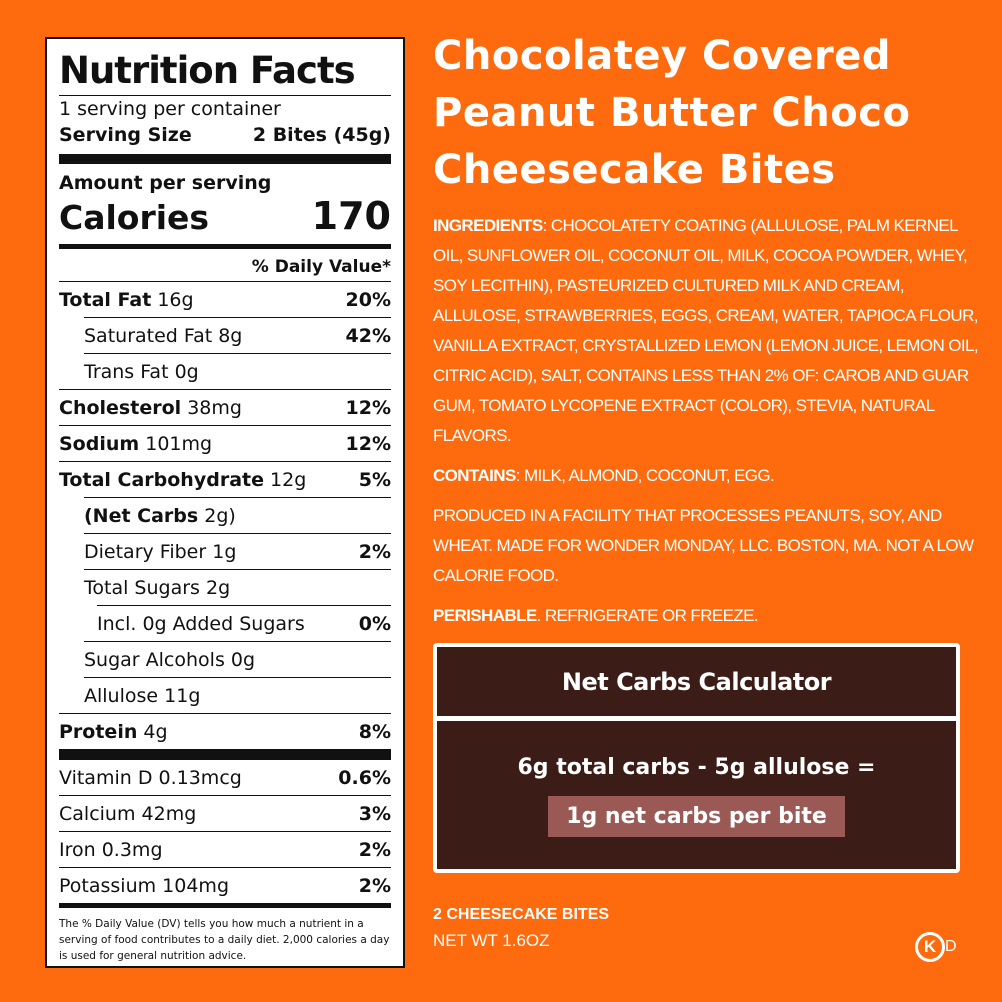 The width and height of the screenshot is (1002, 1002). Describe the element at coordinates (165, 183) in the screenshot. I see `amount-label: Amount per serving` at that location.